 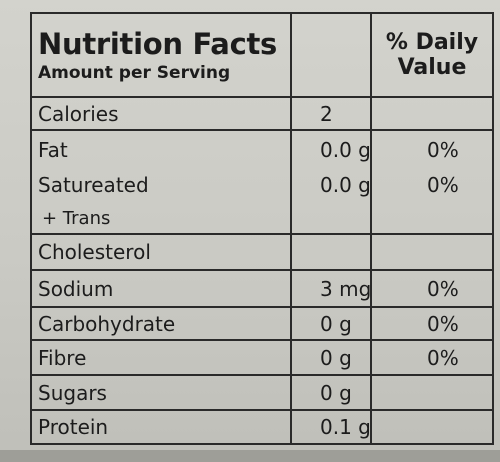 What do you see at coordinates (161, 288) in the screenshot?
I see `nutrient-name: Sodium` at bounding box center [161, 288].